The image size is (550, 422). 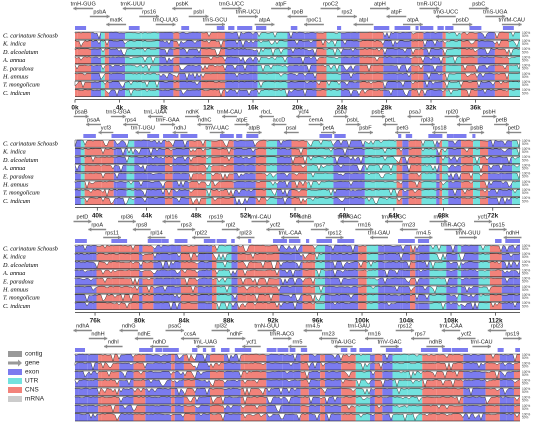 What do you see at coordinates (165, 20) in the screenshot?
I see `gene-label: trnQ-UUG` at bounding box center [165, 20].